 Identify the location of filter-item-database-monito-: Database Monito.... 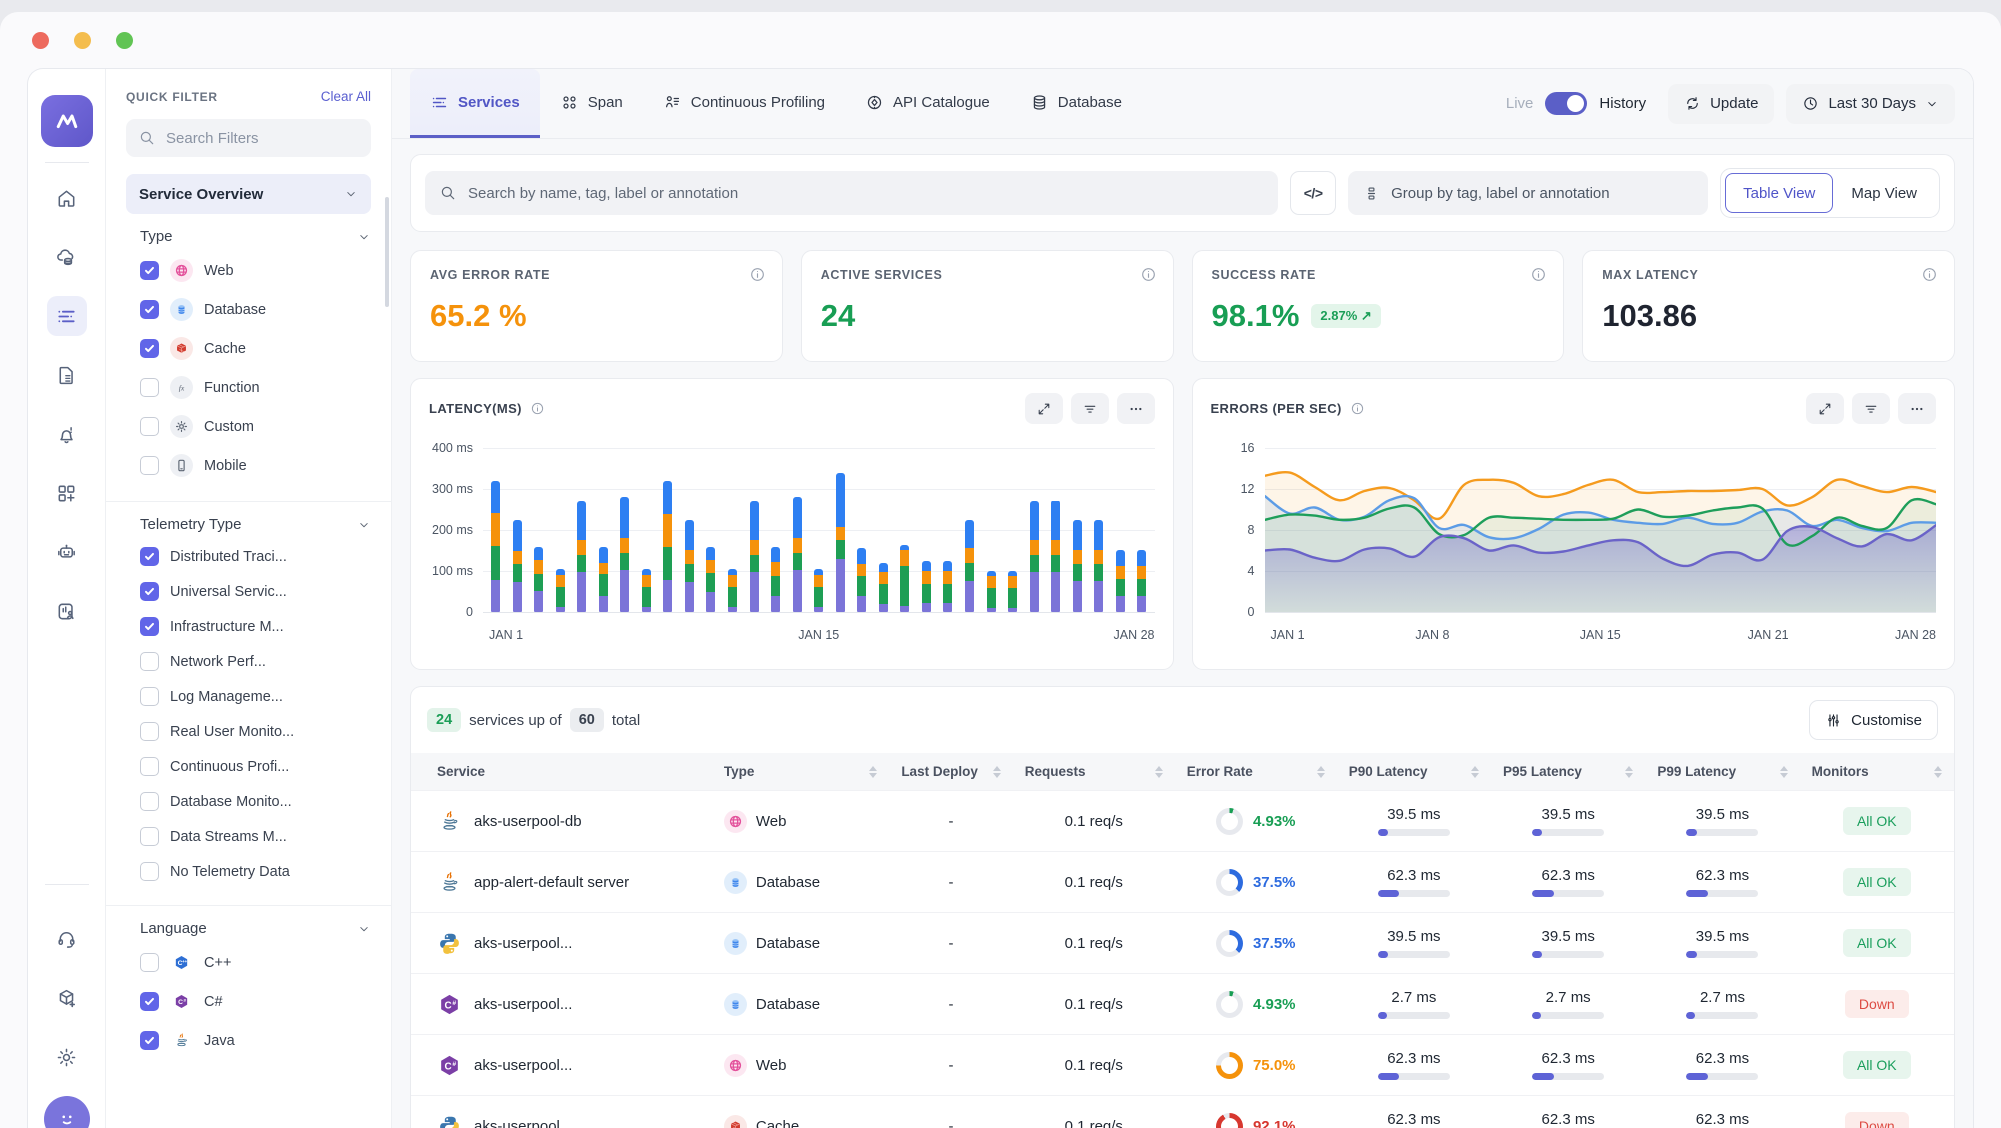
(255, 801).